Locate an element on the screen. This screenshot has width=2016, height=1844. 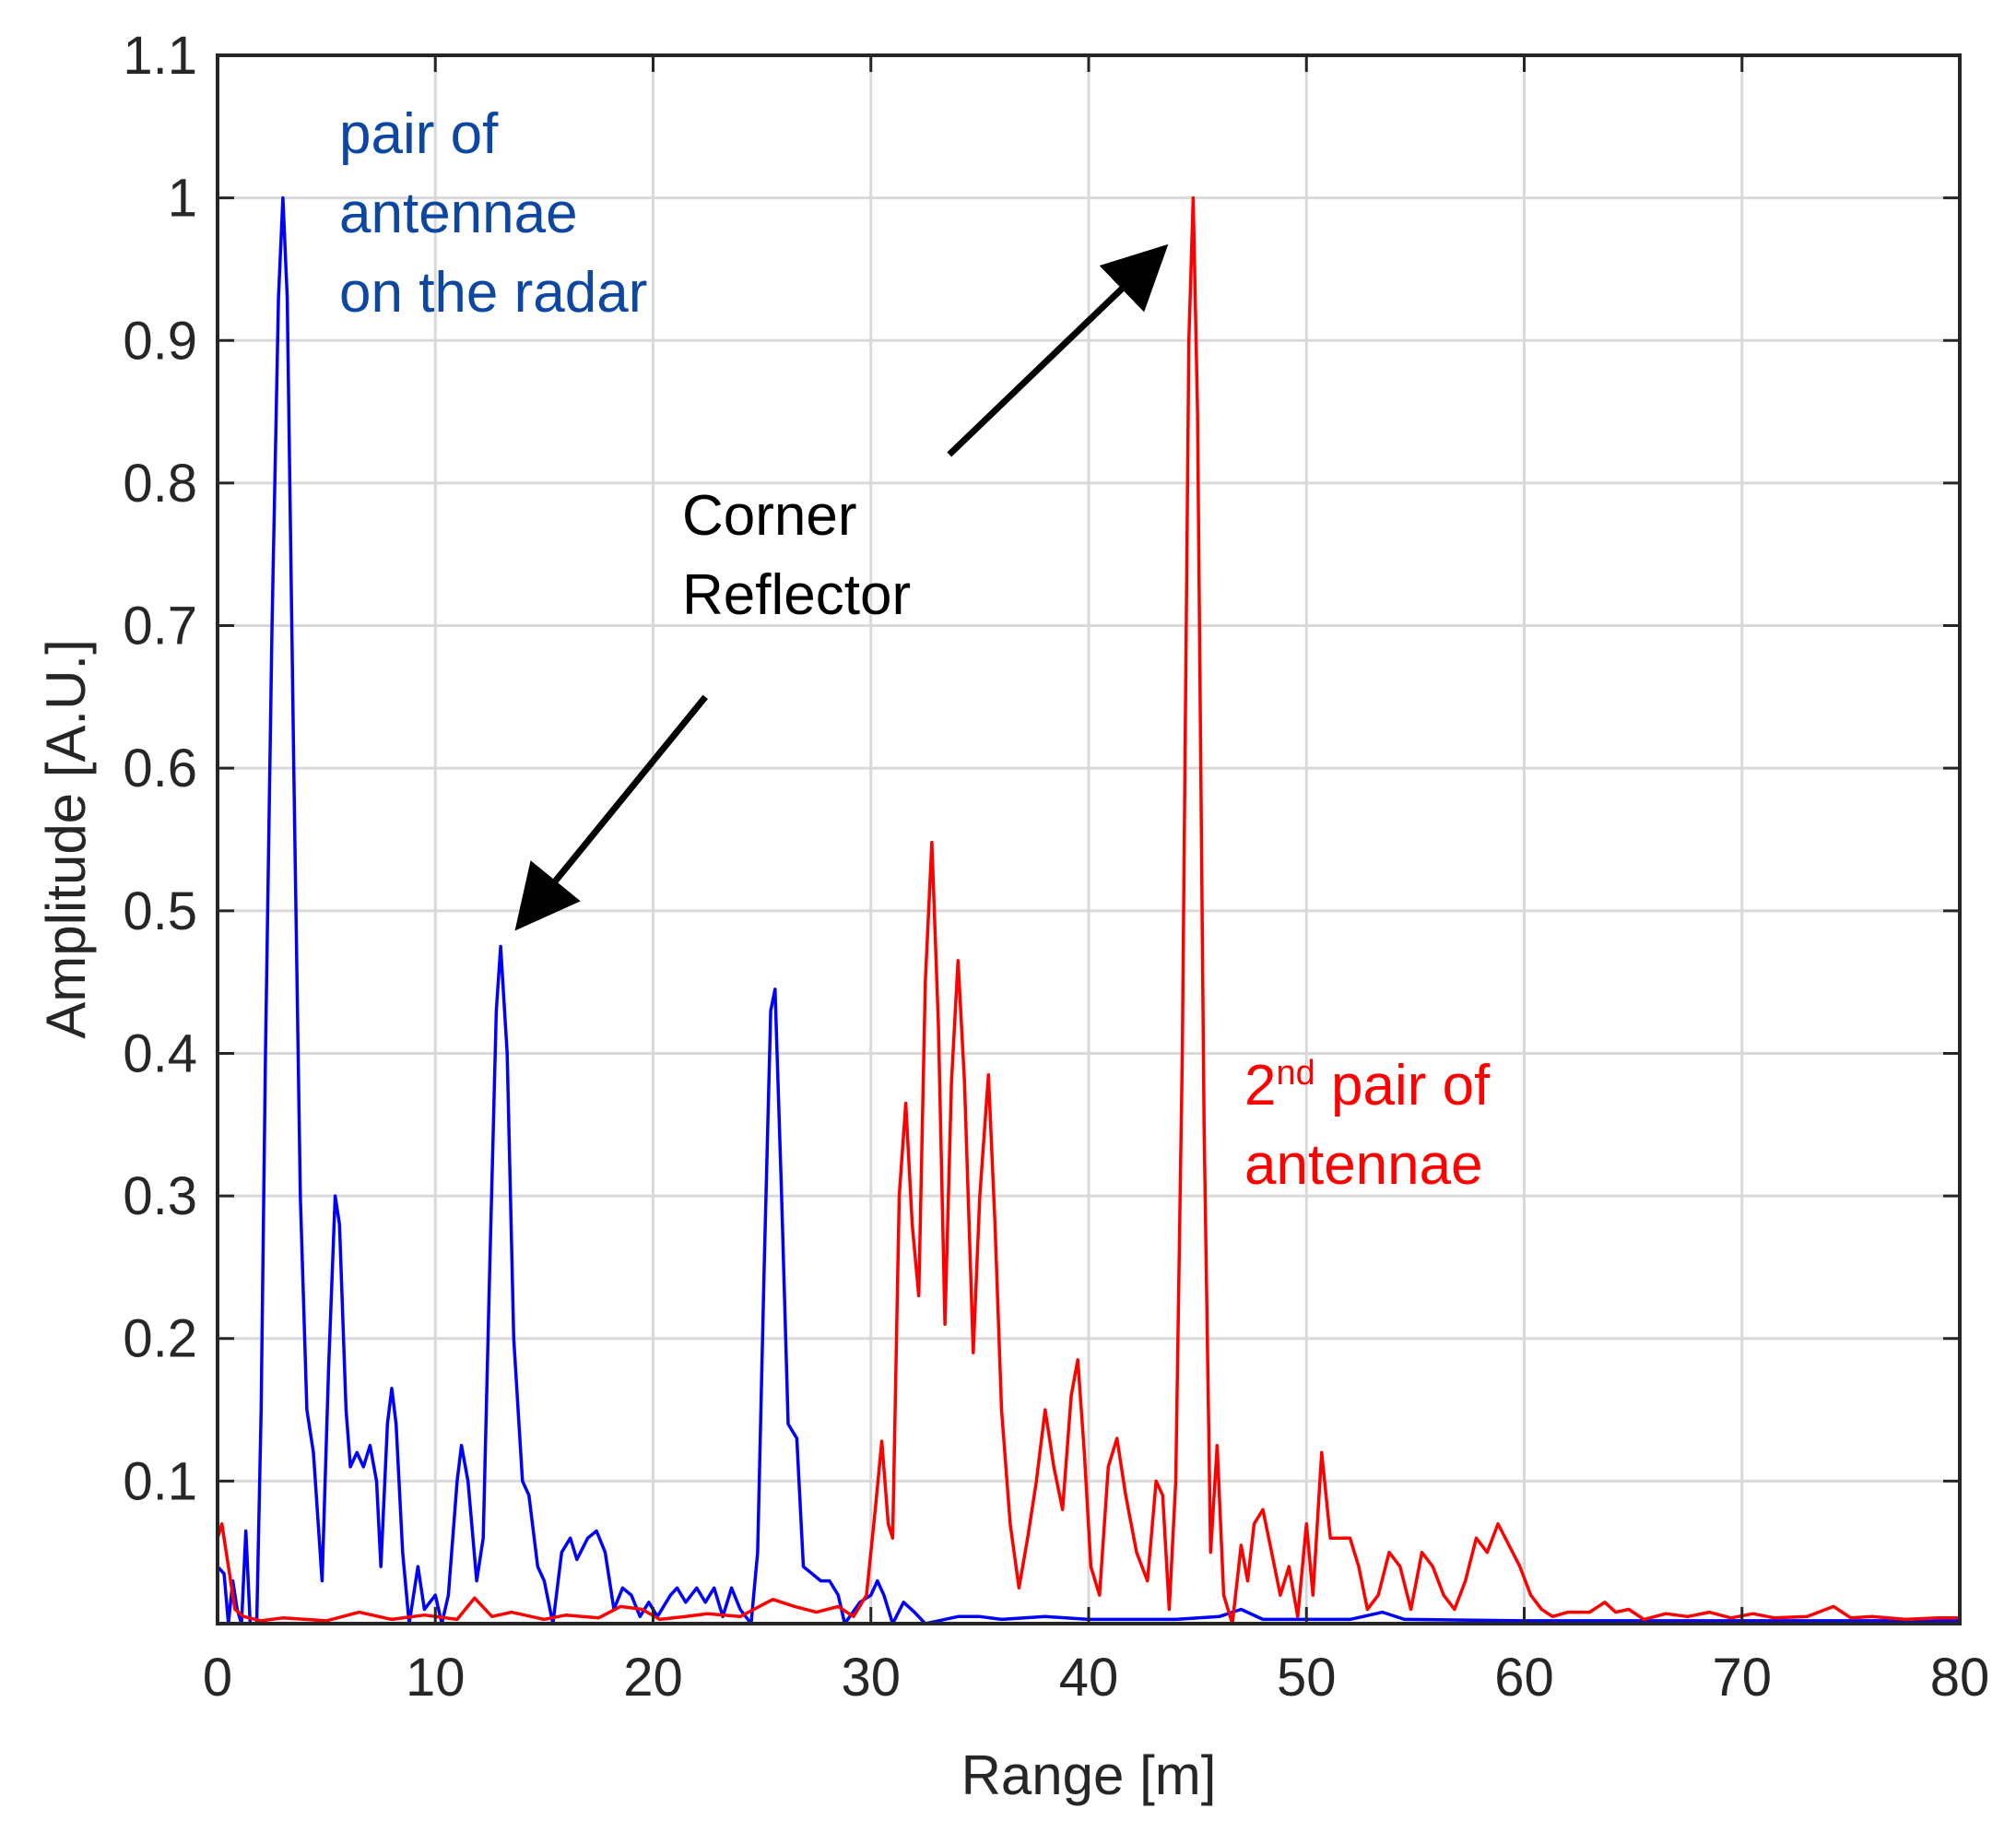
red-series-annotation: 2nd pair of antennae is located at coordinates (1368, 1125).